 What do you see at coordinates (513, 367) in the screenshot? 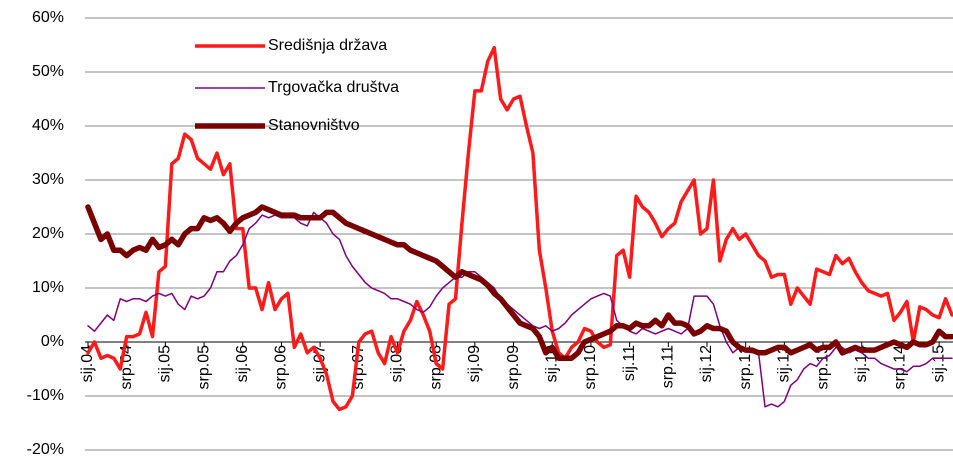
I see `x-tick-label: srp.09` at bounding box center [513, 367].